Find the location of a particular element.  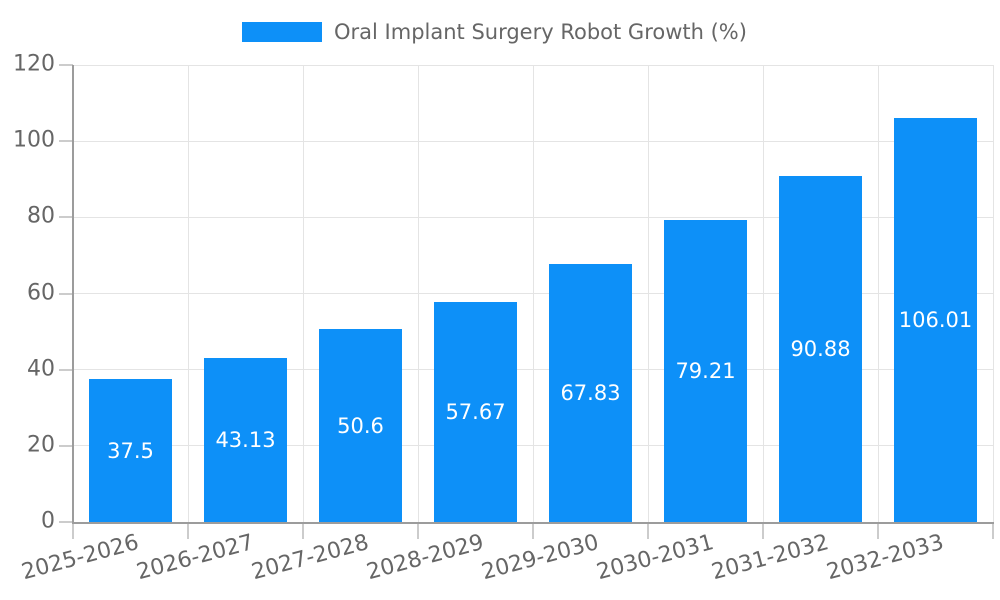

bar: 106.01 is located at coordinates (935, 320).